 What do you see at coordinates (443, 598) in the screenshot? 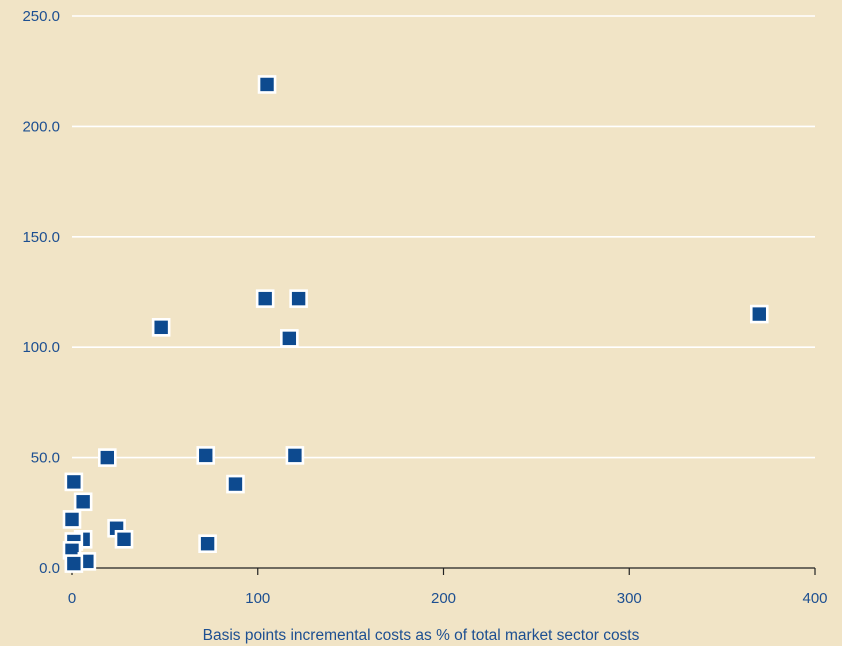
I see `x-tick-label: 200` at bounding box center [443, 598].